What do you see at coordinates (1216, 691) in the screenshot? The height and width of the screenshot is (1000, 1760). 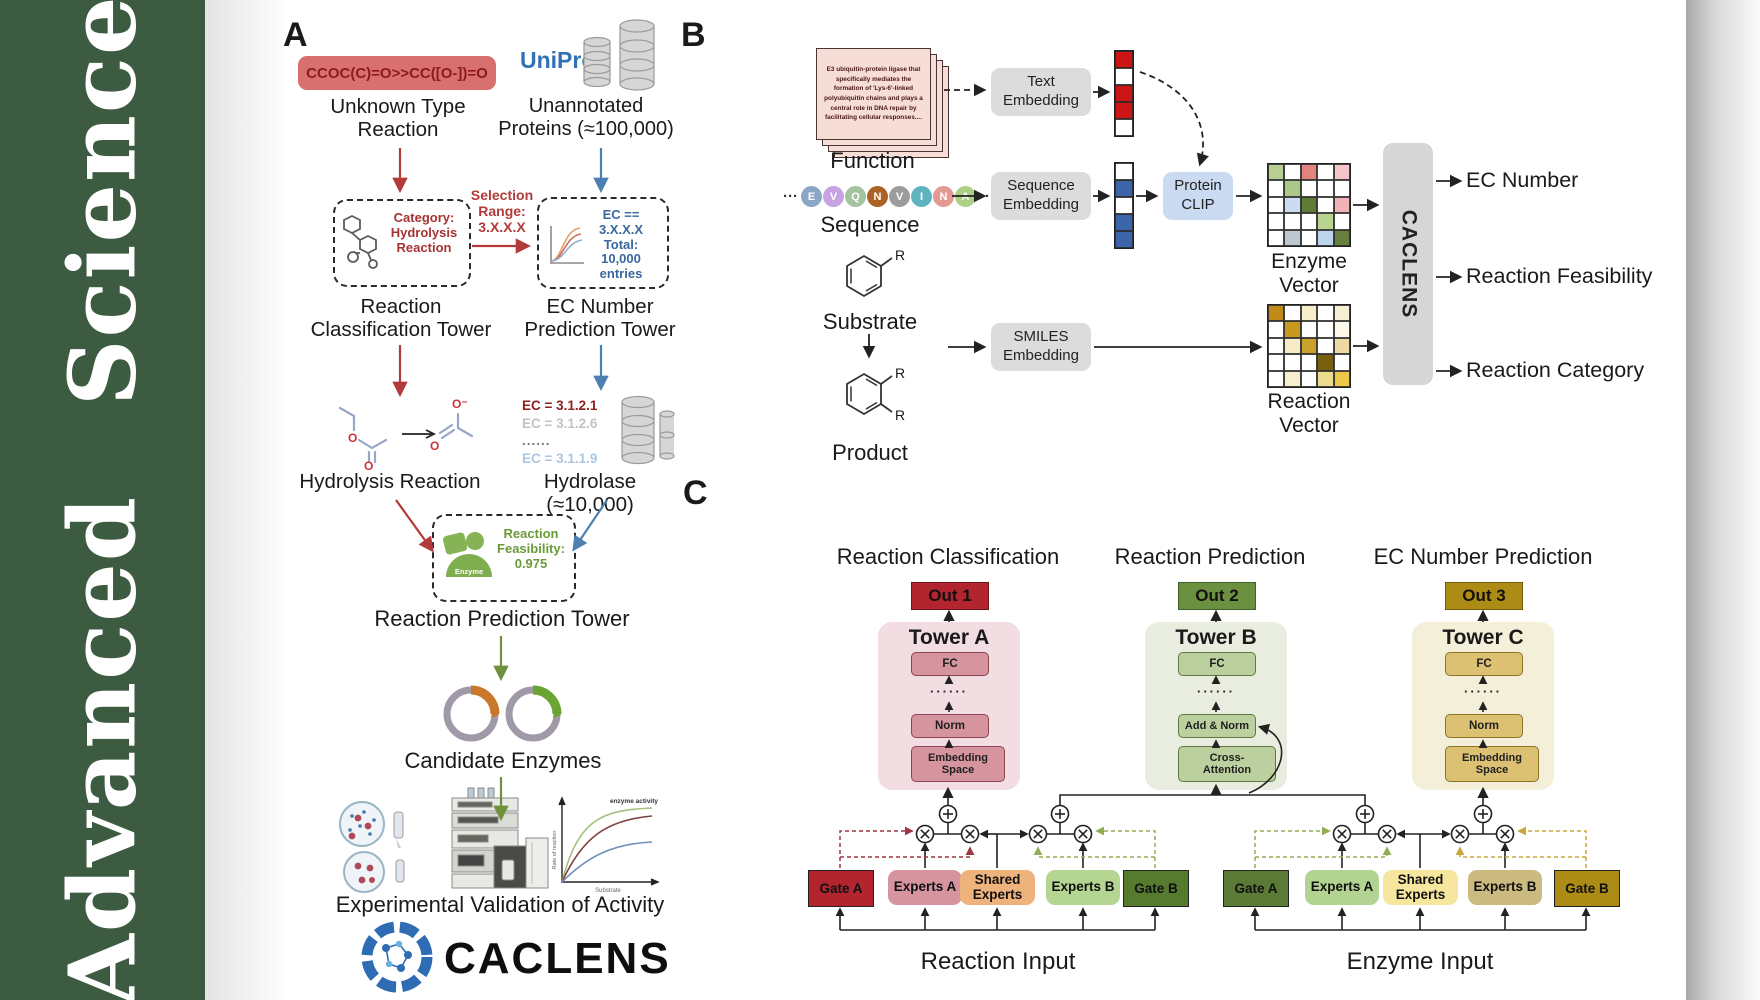 I see `tower-b-dots: ······` at bounding box center [1216, 691].